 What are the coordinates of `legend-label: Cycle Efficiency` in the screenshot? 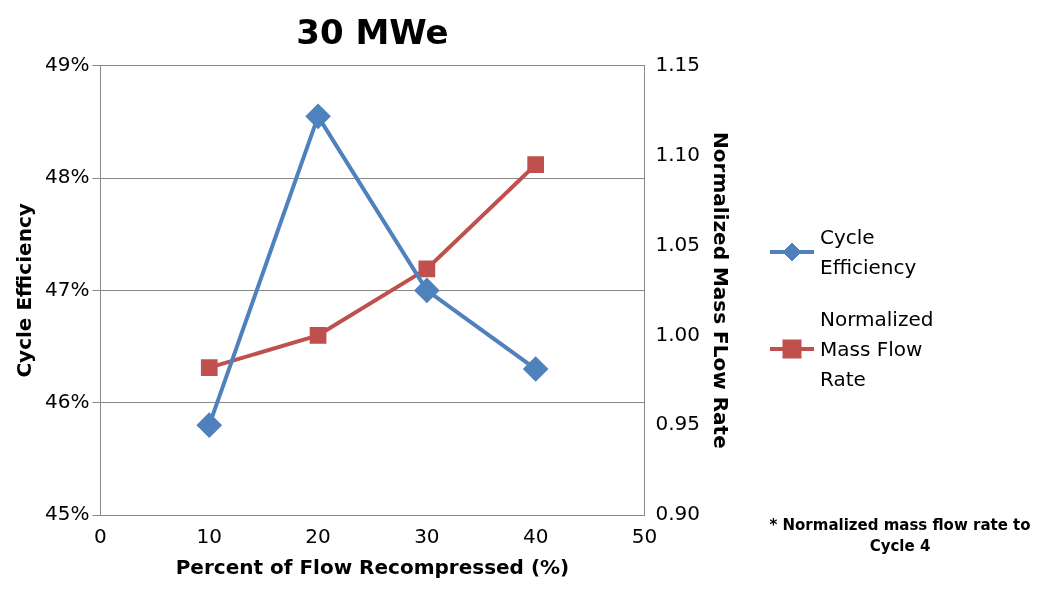 It's located at (869, 252).